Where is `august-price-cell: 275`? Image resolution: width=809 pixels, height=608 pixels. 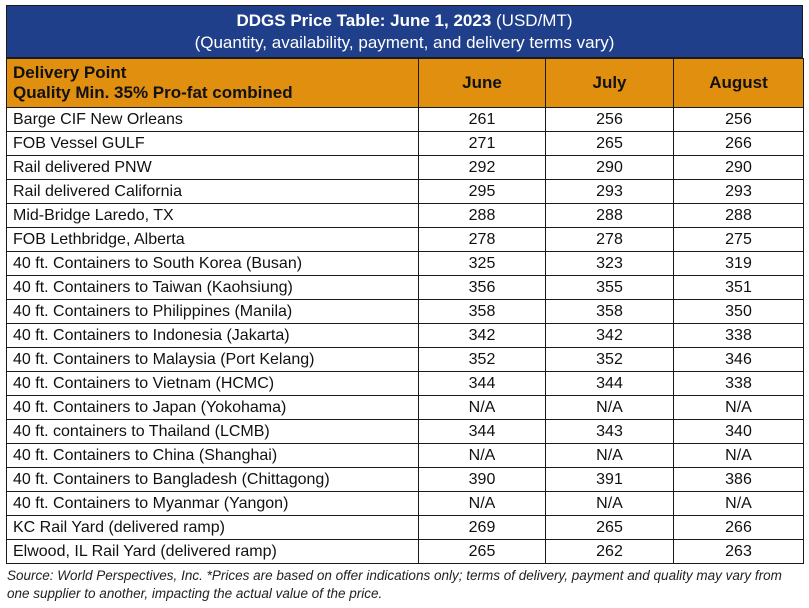 august-price-cell: 275 is located at coordinates (738, 239).